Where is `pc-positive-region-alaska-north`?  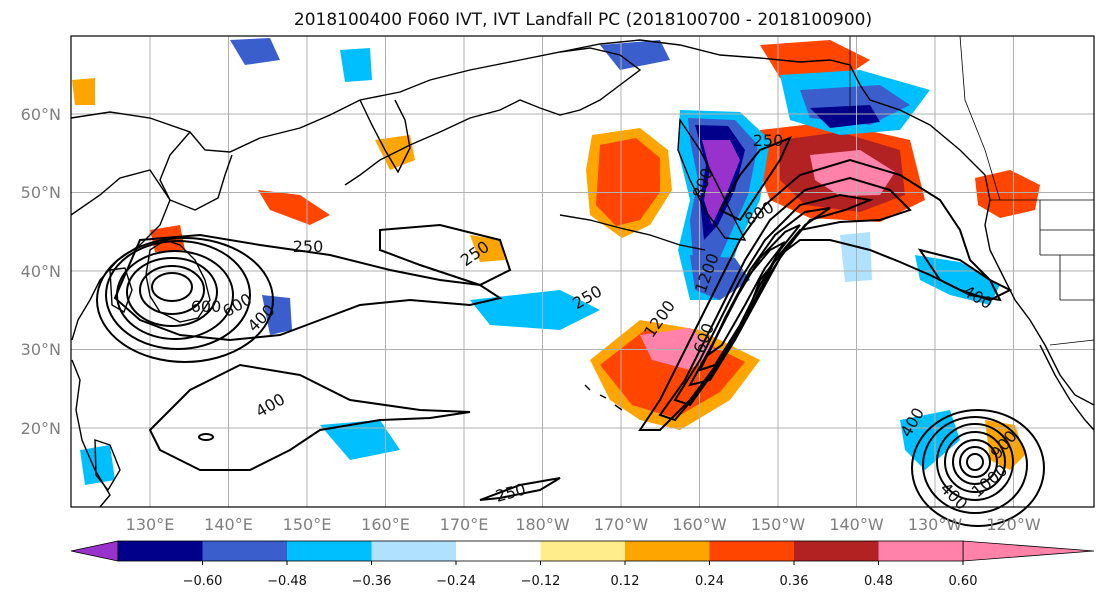
pc-positive-region-alaska-north is located at coordinates (815, 60).